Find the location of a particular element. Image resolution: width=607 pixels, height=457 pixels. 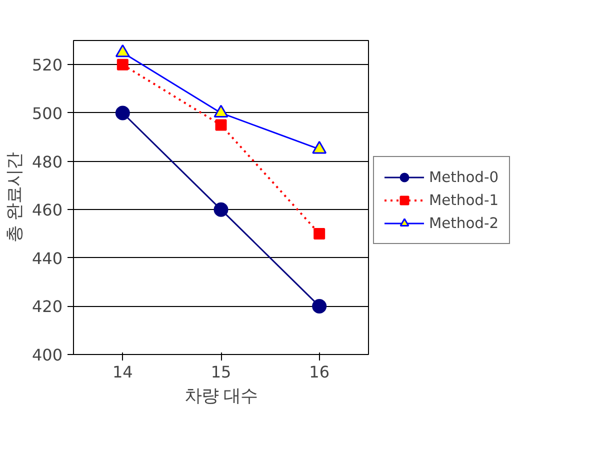

y-tick-label: 420 is located at coordinates (47, 306).